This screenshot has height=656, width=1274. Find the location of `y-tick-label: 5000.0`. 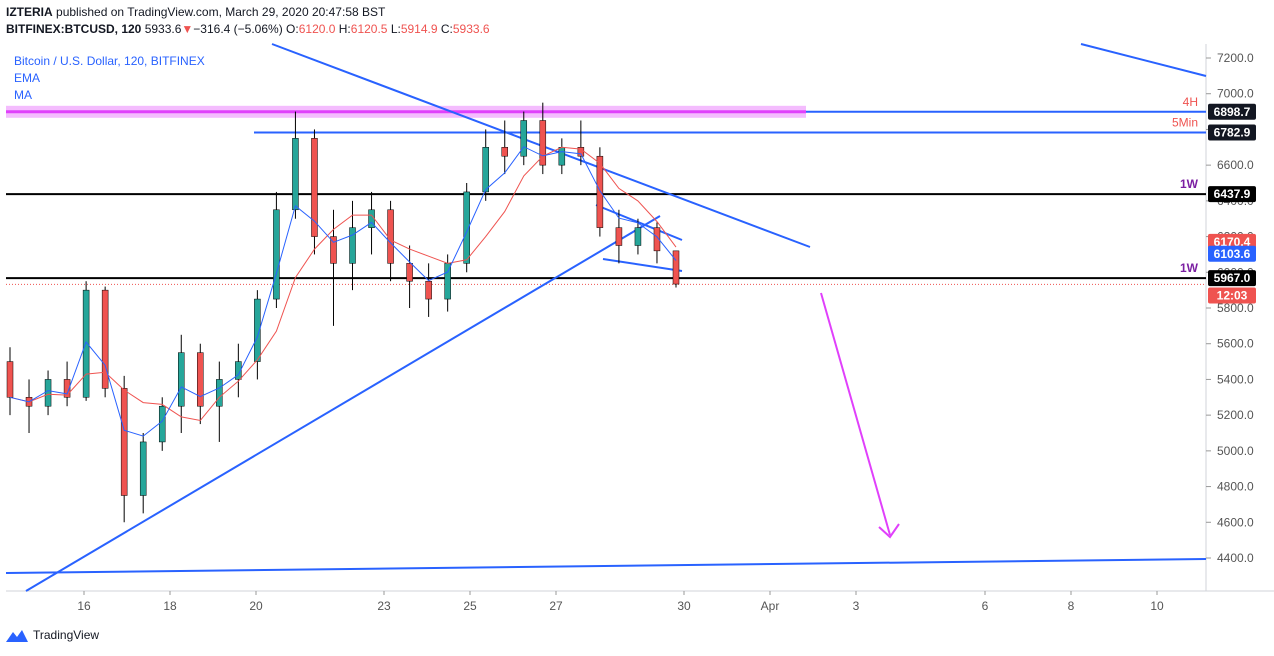

y-tick-label: 5000.0 is located at coordinates (1235, 451).